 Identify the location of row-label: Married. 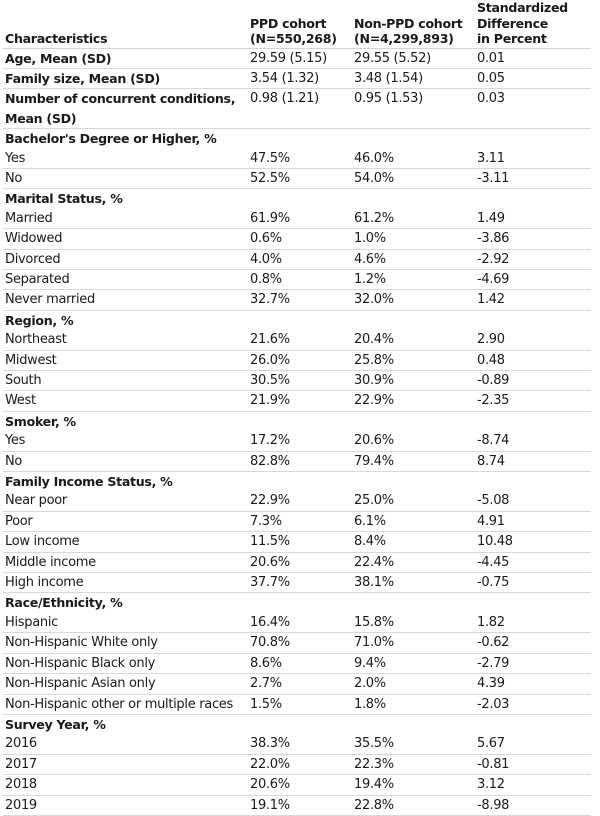
(29, 218).